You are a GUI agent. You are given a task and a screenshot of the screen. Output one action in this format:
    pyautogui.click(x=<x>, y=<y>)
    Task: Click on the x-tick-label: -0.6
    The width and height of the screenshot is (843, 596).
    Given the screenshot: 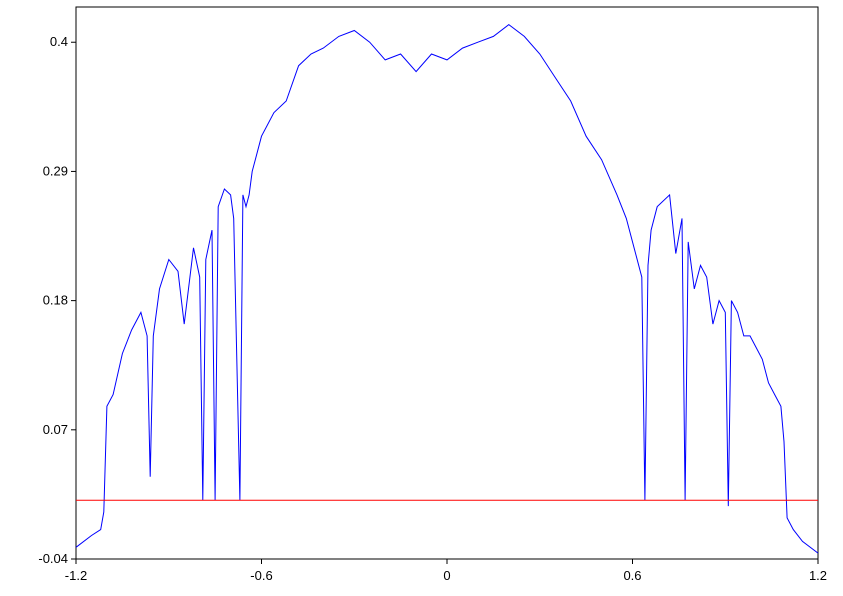 What is the action you would take?
    pyautogui.click(x=261, y=575)
    